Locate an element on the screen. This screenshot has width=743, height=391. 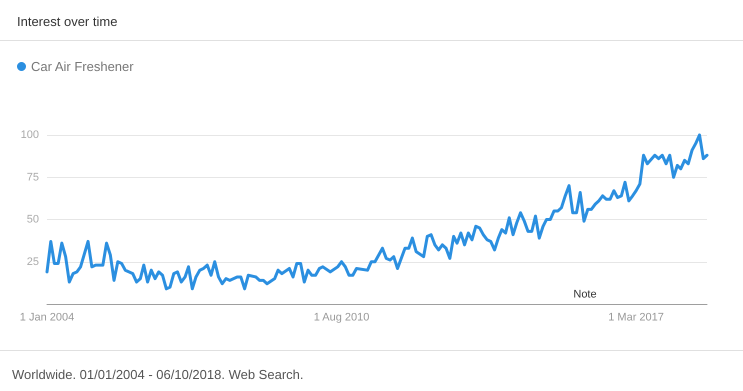
y-tick-label: 25 is located at coordinates (32, 262).